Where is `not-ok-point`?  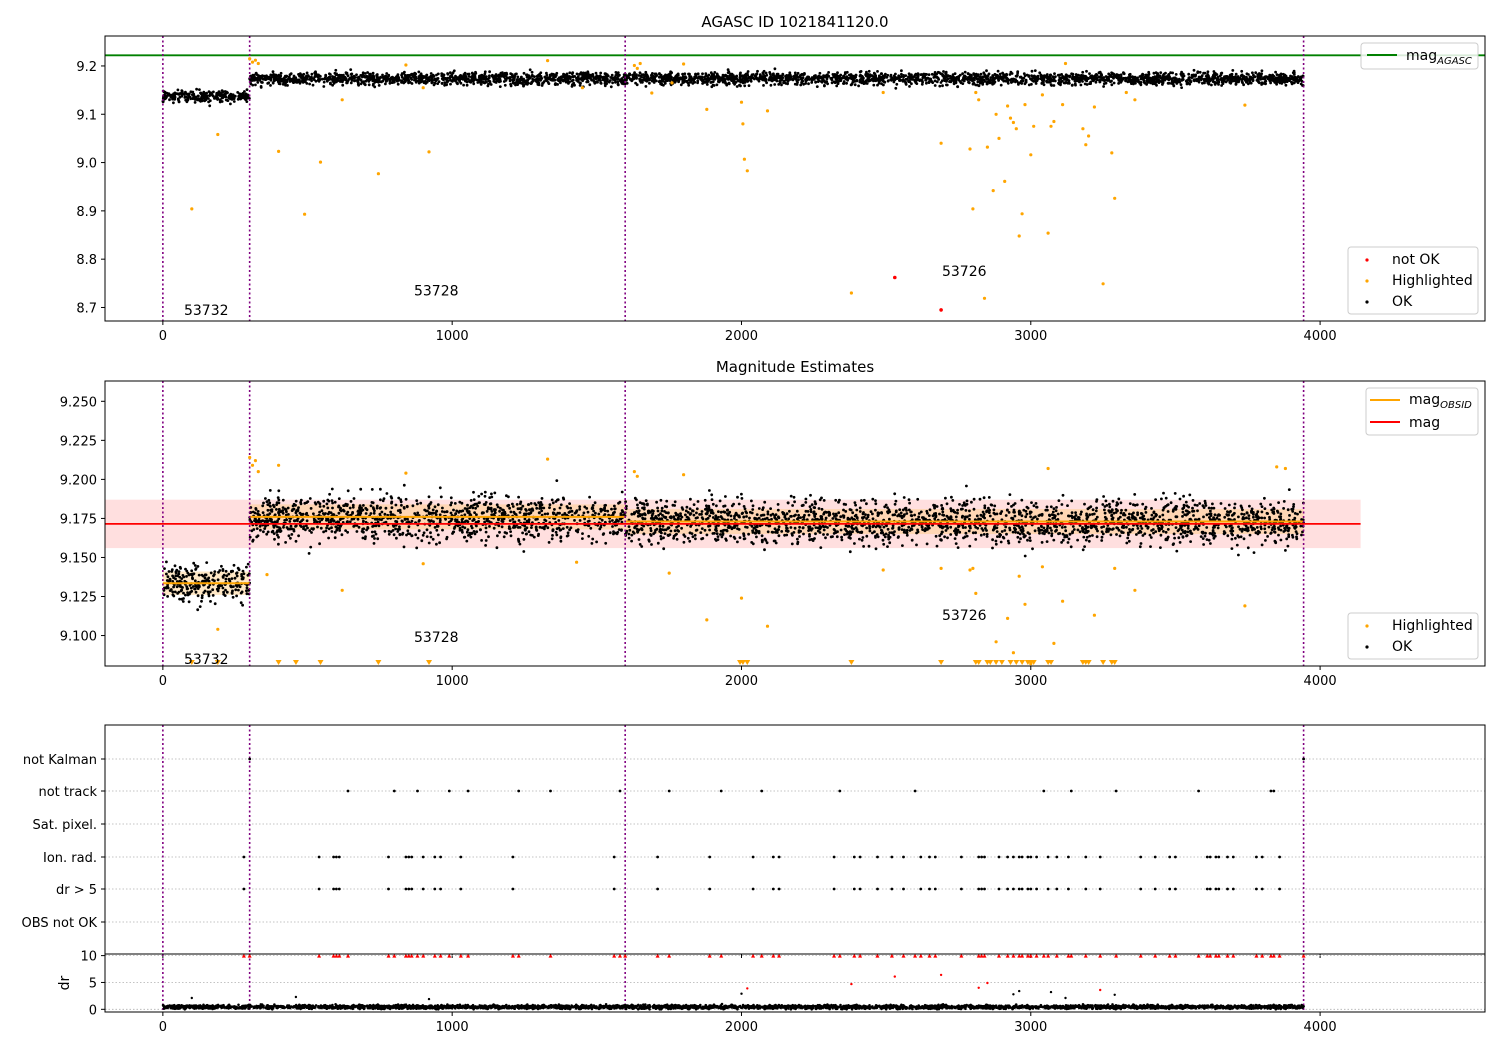
not-ok-point is located at coordinates (941, 310).